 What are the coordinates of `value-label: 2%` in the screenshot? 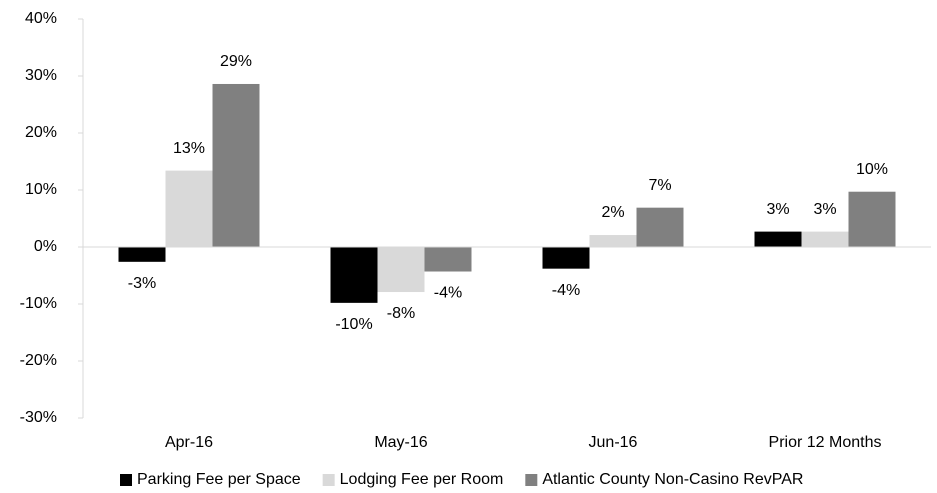 It's located at (612, 212).